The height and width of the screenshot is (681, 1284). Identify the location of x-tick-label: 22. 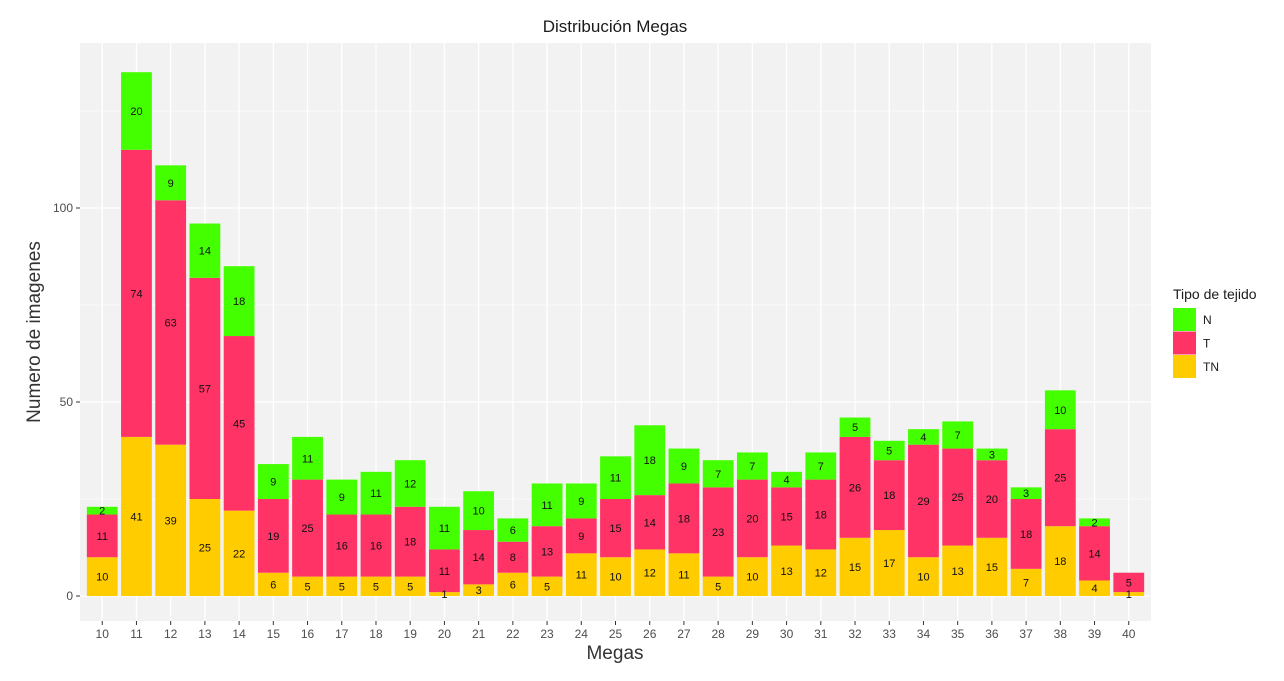
(513, 634).